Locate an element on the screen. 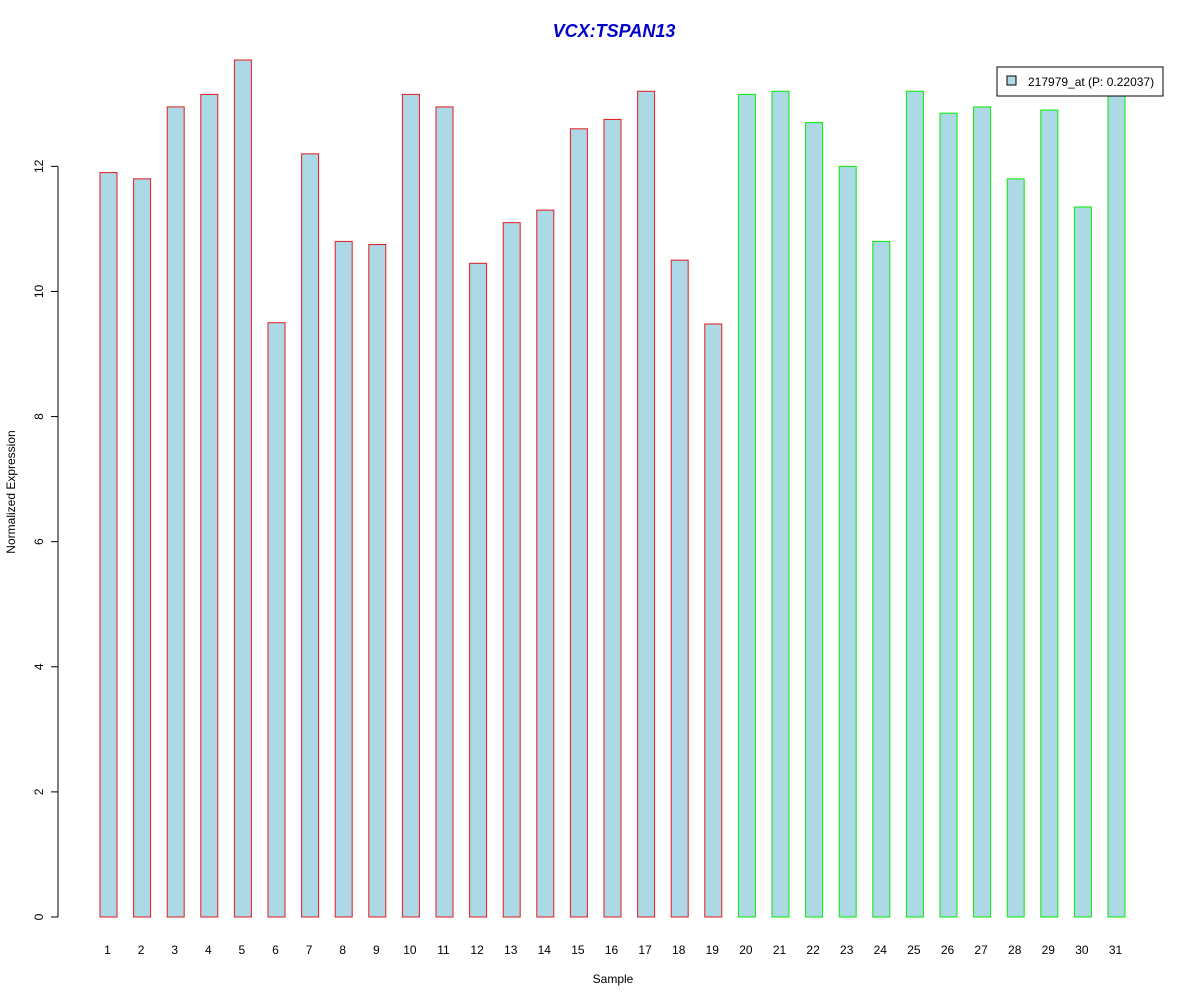  x-tick-label: 8 is located at coordinates (342, 950).